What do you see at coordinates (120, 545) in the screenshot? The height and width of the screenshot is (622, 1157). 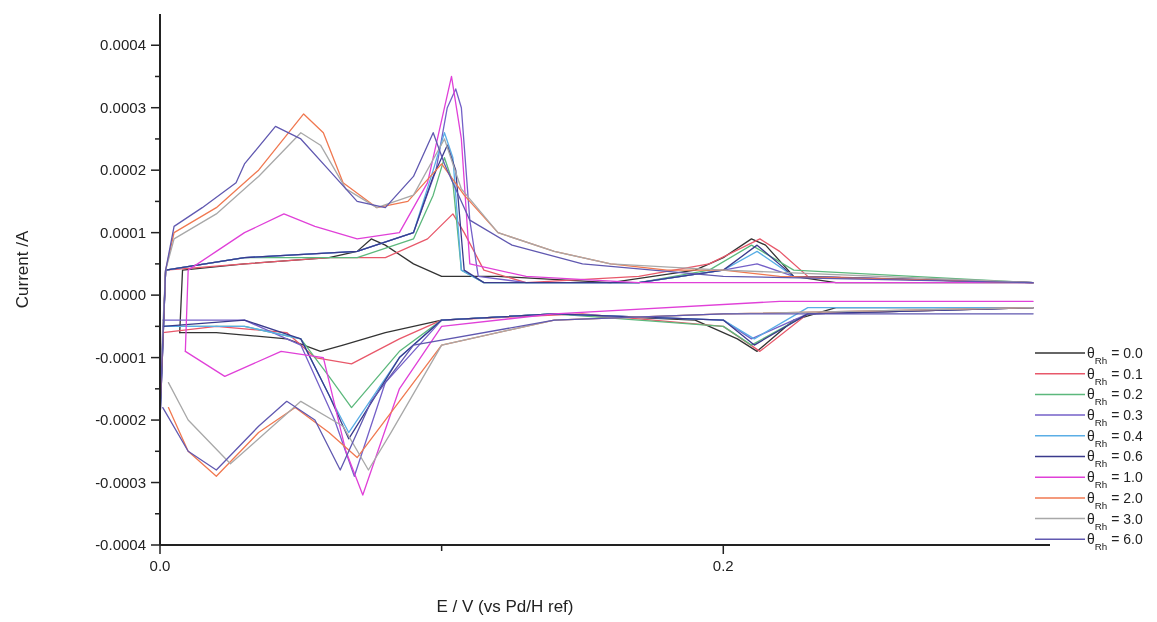 I see `y-tick-label: -0.0004` at bounding box center [120, 545].